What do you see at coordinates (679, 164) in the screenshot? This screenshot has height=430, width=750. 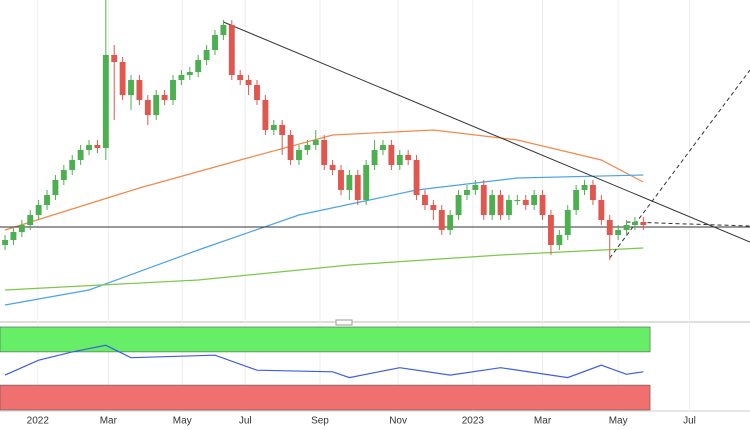 I see `trend-line` at bounding box center [679, 164].